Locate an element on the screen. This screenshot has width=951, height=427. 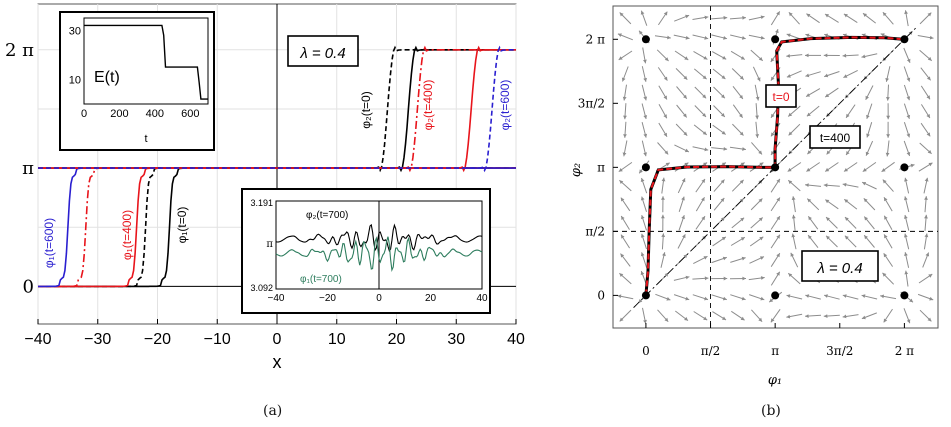
t0-label: t=0 is located at coordinates (780, 97).